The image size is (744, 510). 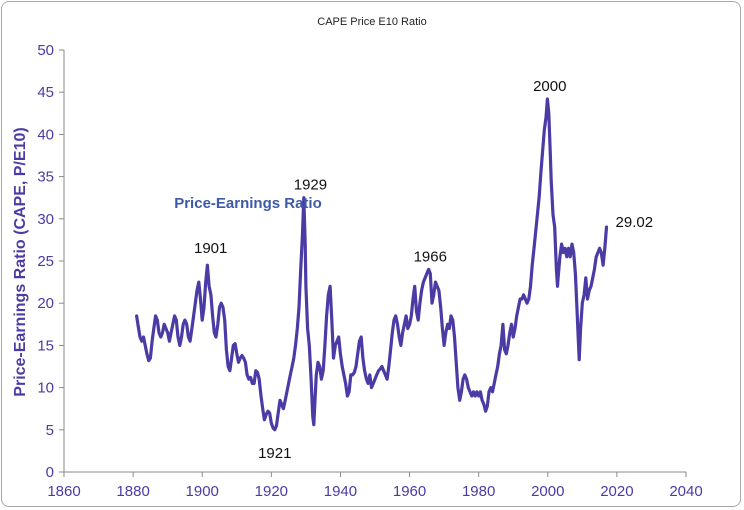 What do you see at coordinates (210, 248) in the screenshot?
I see `annotation-label: 1901` at bounding box center [210, 248].